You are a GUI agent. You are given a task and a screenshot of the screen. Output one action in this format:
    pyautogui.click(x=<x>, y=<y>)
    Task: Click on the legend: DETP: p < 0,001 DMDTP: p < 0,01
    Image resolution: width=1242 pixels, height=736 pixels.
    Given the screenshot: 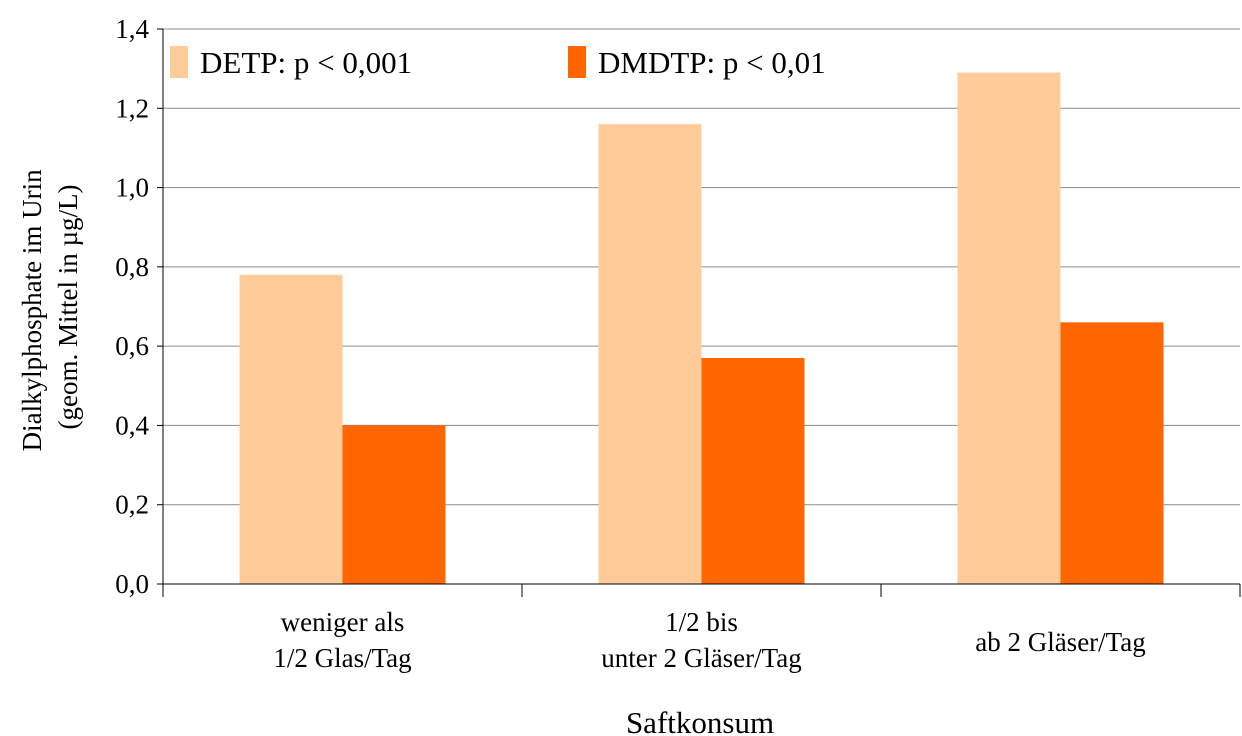 What is the action you would take?
    pyautogui.click(x=498, y=62)
    